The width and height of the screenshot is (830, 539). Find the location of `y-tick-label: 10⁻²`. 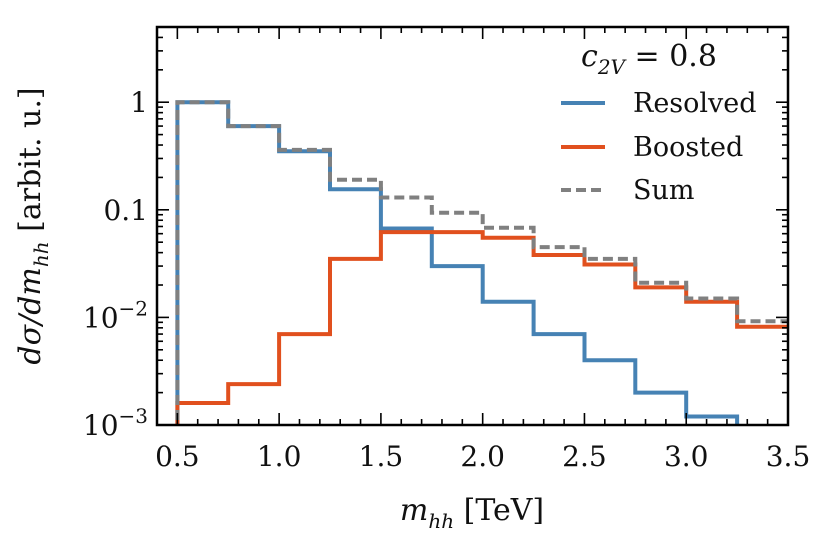

y-tick-label: 10⁻² is located at coordinates (115, 315).